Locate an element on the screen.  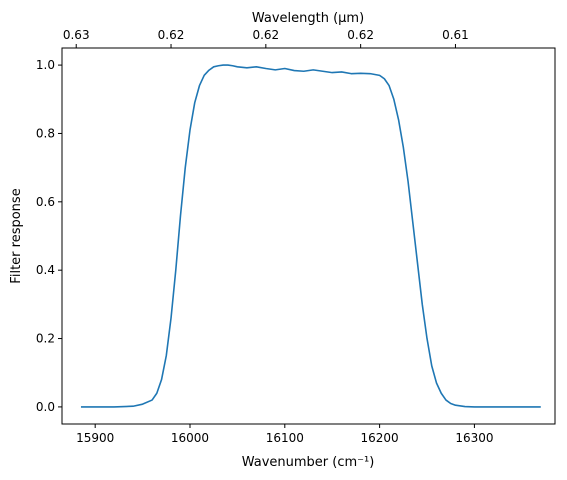
y-axis-label: Filter response is located at coordinates (16, 235).